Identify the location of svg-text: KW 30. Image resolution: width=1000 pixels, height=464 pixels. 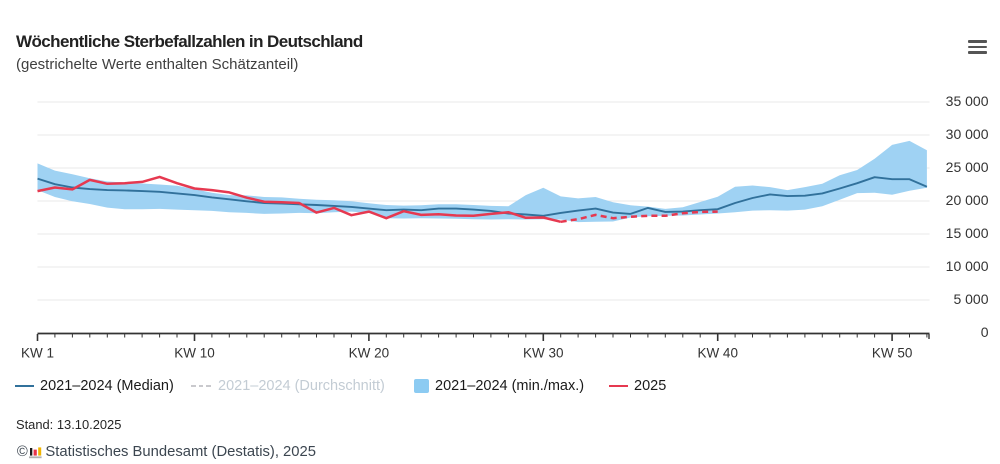
(543, 353).